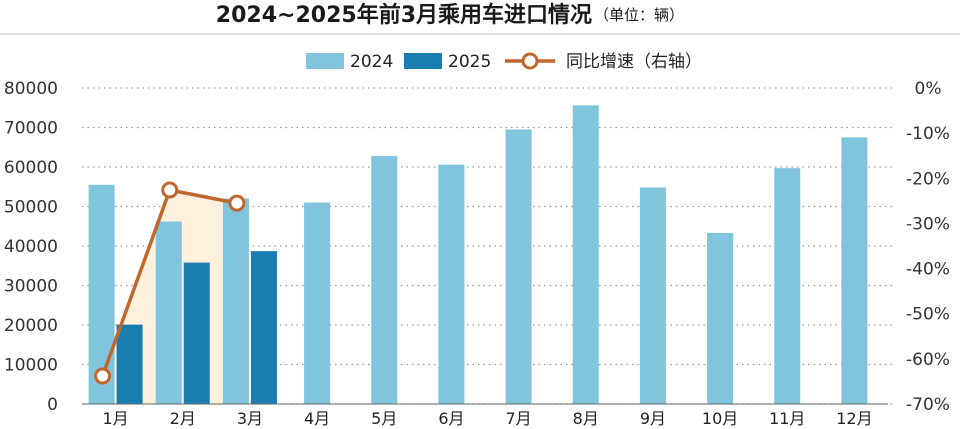  I want to click on y-left-tick-label: 40000, so click(31, 247).